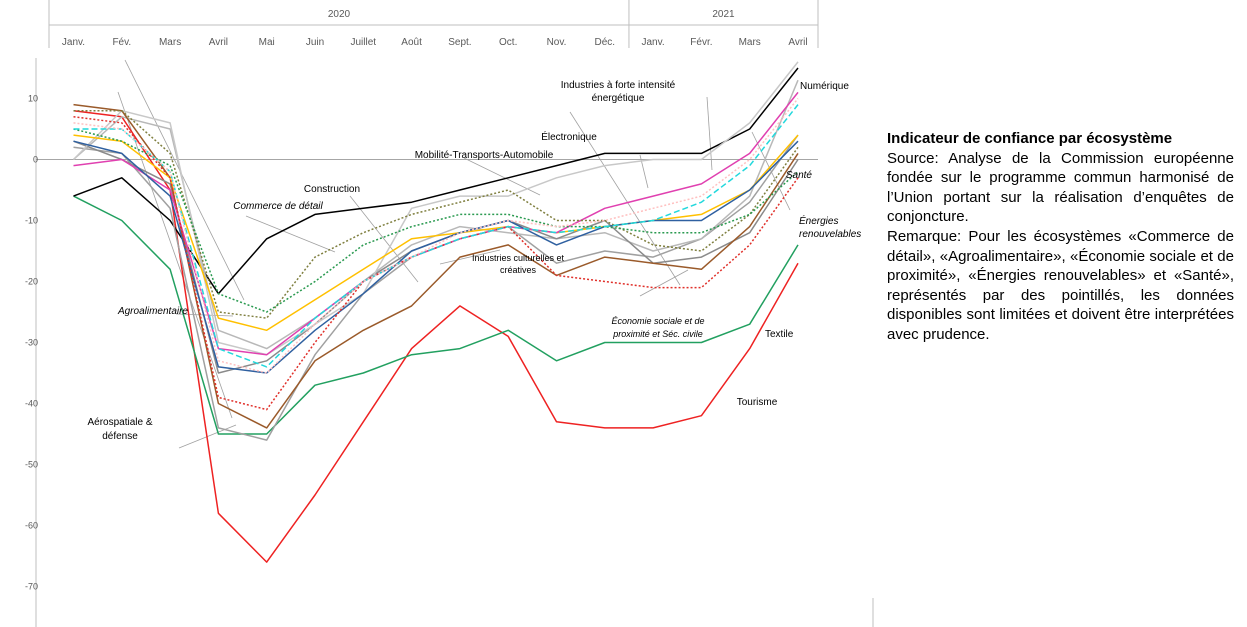 The width and height of the screenshot is (1247, 627). Describe the element at coordinates (723, 14) in the screenshot. I see `year-label: 2021` at that location.